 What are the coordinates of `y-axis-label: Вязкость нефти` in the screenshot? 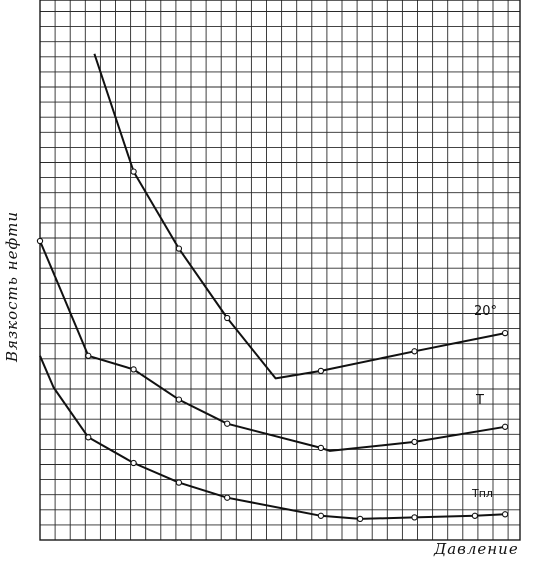 It's located at (12, 287).